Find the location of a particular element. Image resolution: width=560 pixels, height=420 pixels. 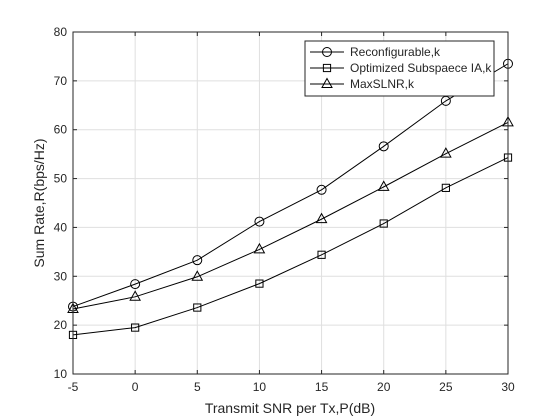

y-tick-label: 60 is located at coordinates (61, 130).